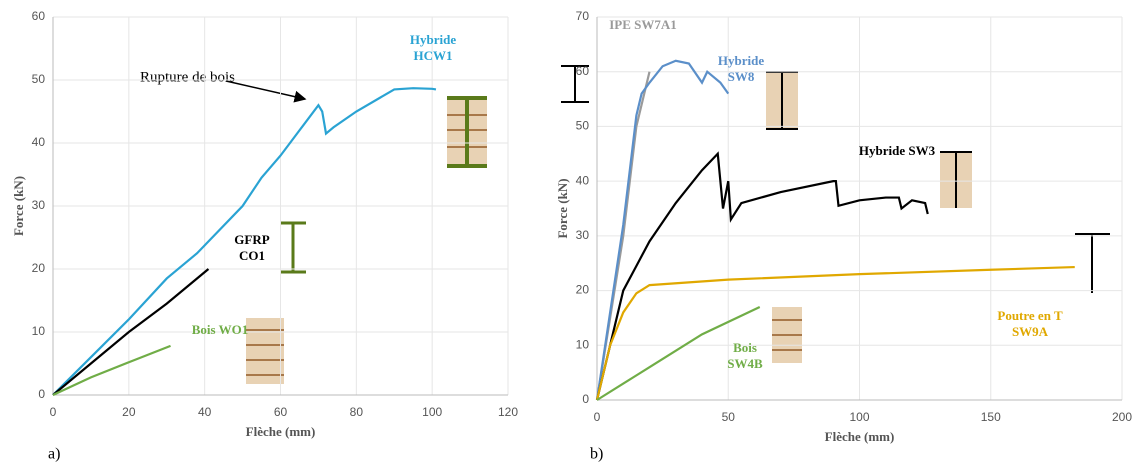 This screenshot has height=468, width=1139. What do you see at coordinates (596, 454) in the screenshot?
I see `panel-label: b)` at bounding box center [596, 454].